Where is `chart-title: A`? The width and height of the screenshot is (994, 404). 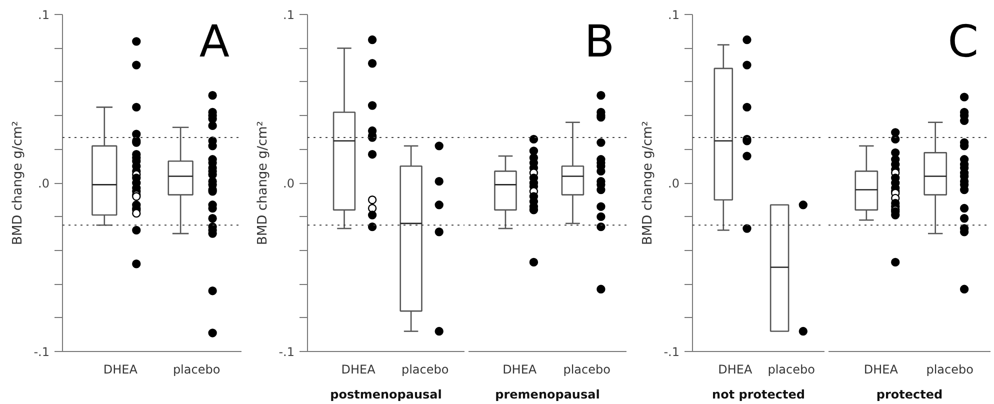 chart-title: A is located at coordinates (214, 42).